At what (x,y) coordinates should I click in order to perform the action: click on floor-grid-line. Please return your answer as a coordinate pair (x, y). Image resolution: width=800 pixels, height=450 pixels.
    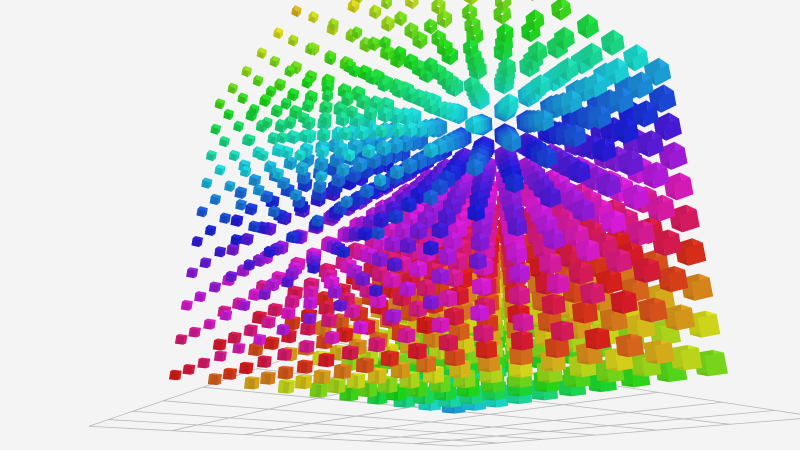
    Looking at the image, I should click on (543, 421).